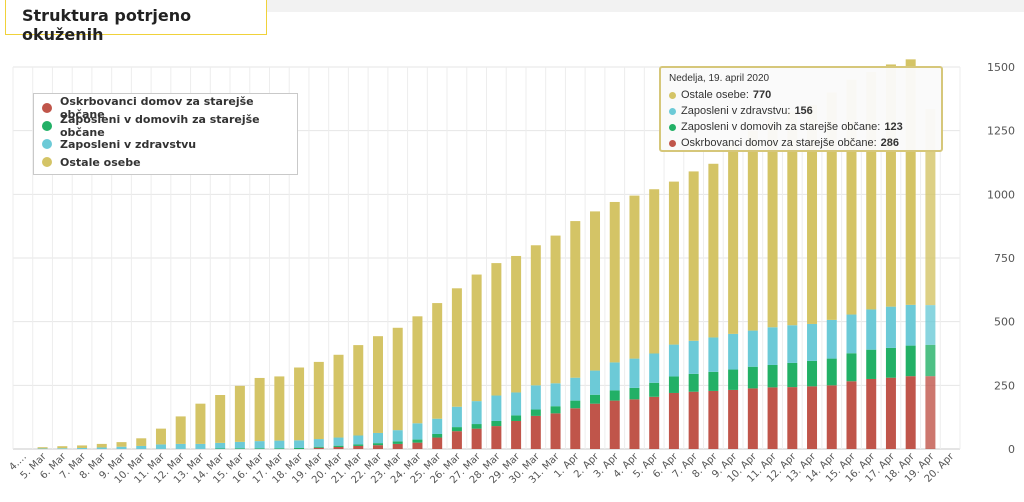 The width and height of the screenshot is (1024, 502). I want to click on page-title: Struktura potrjeno okuženih, so click(136, 22).